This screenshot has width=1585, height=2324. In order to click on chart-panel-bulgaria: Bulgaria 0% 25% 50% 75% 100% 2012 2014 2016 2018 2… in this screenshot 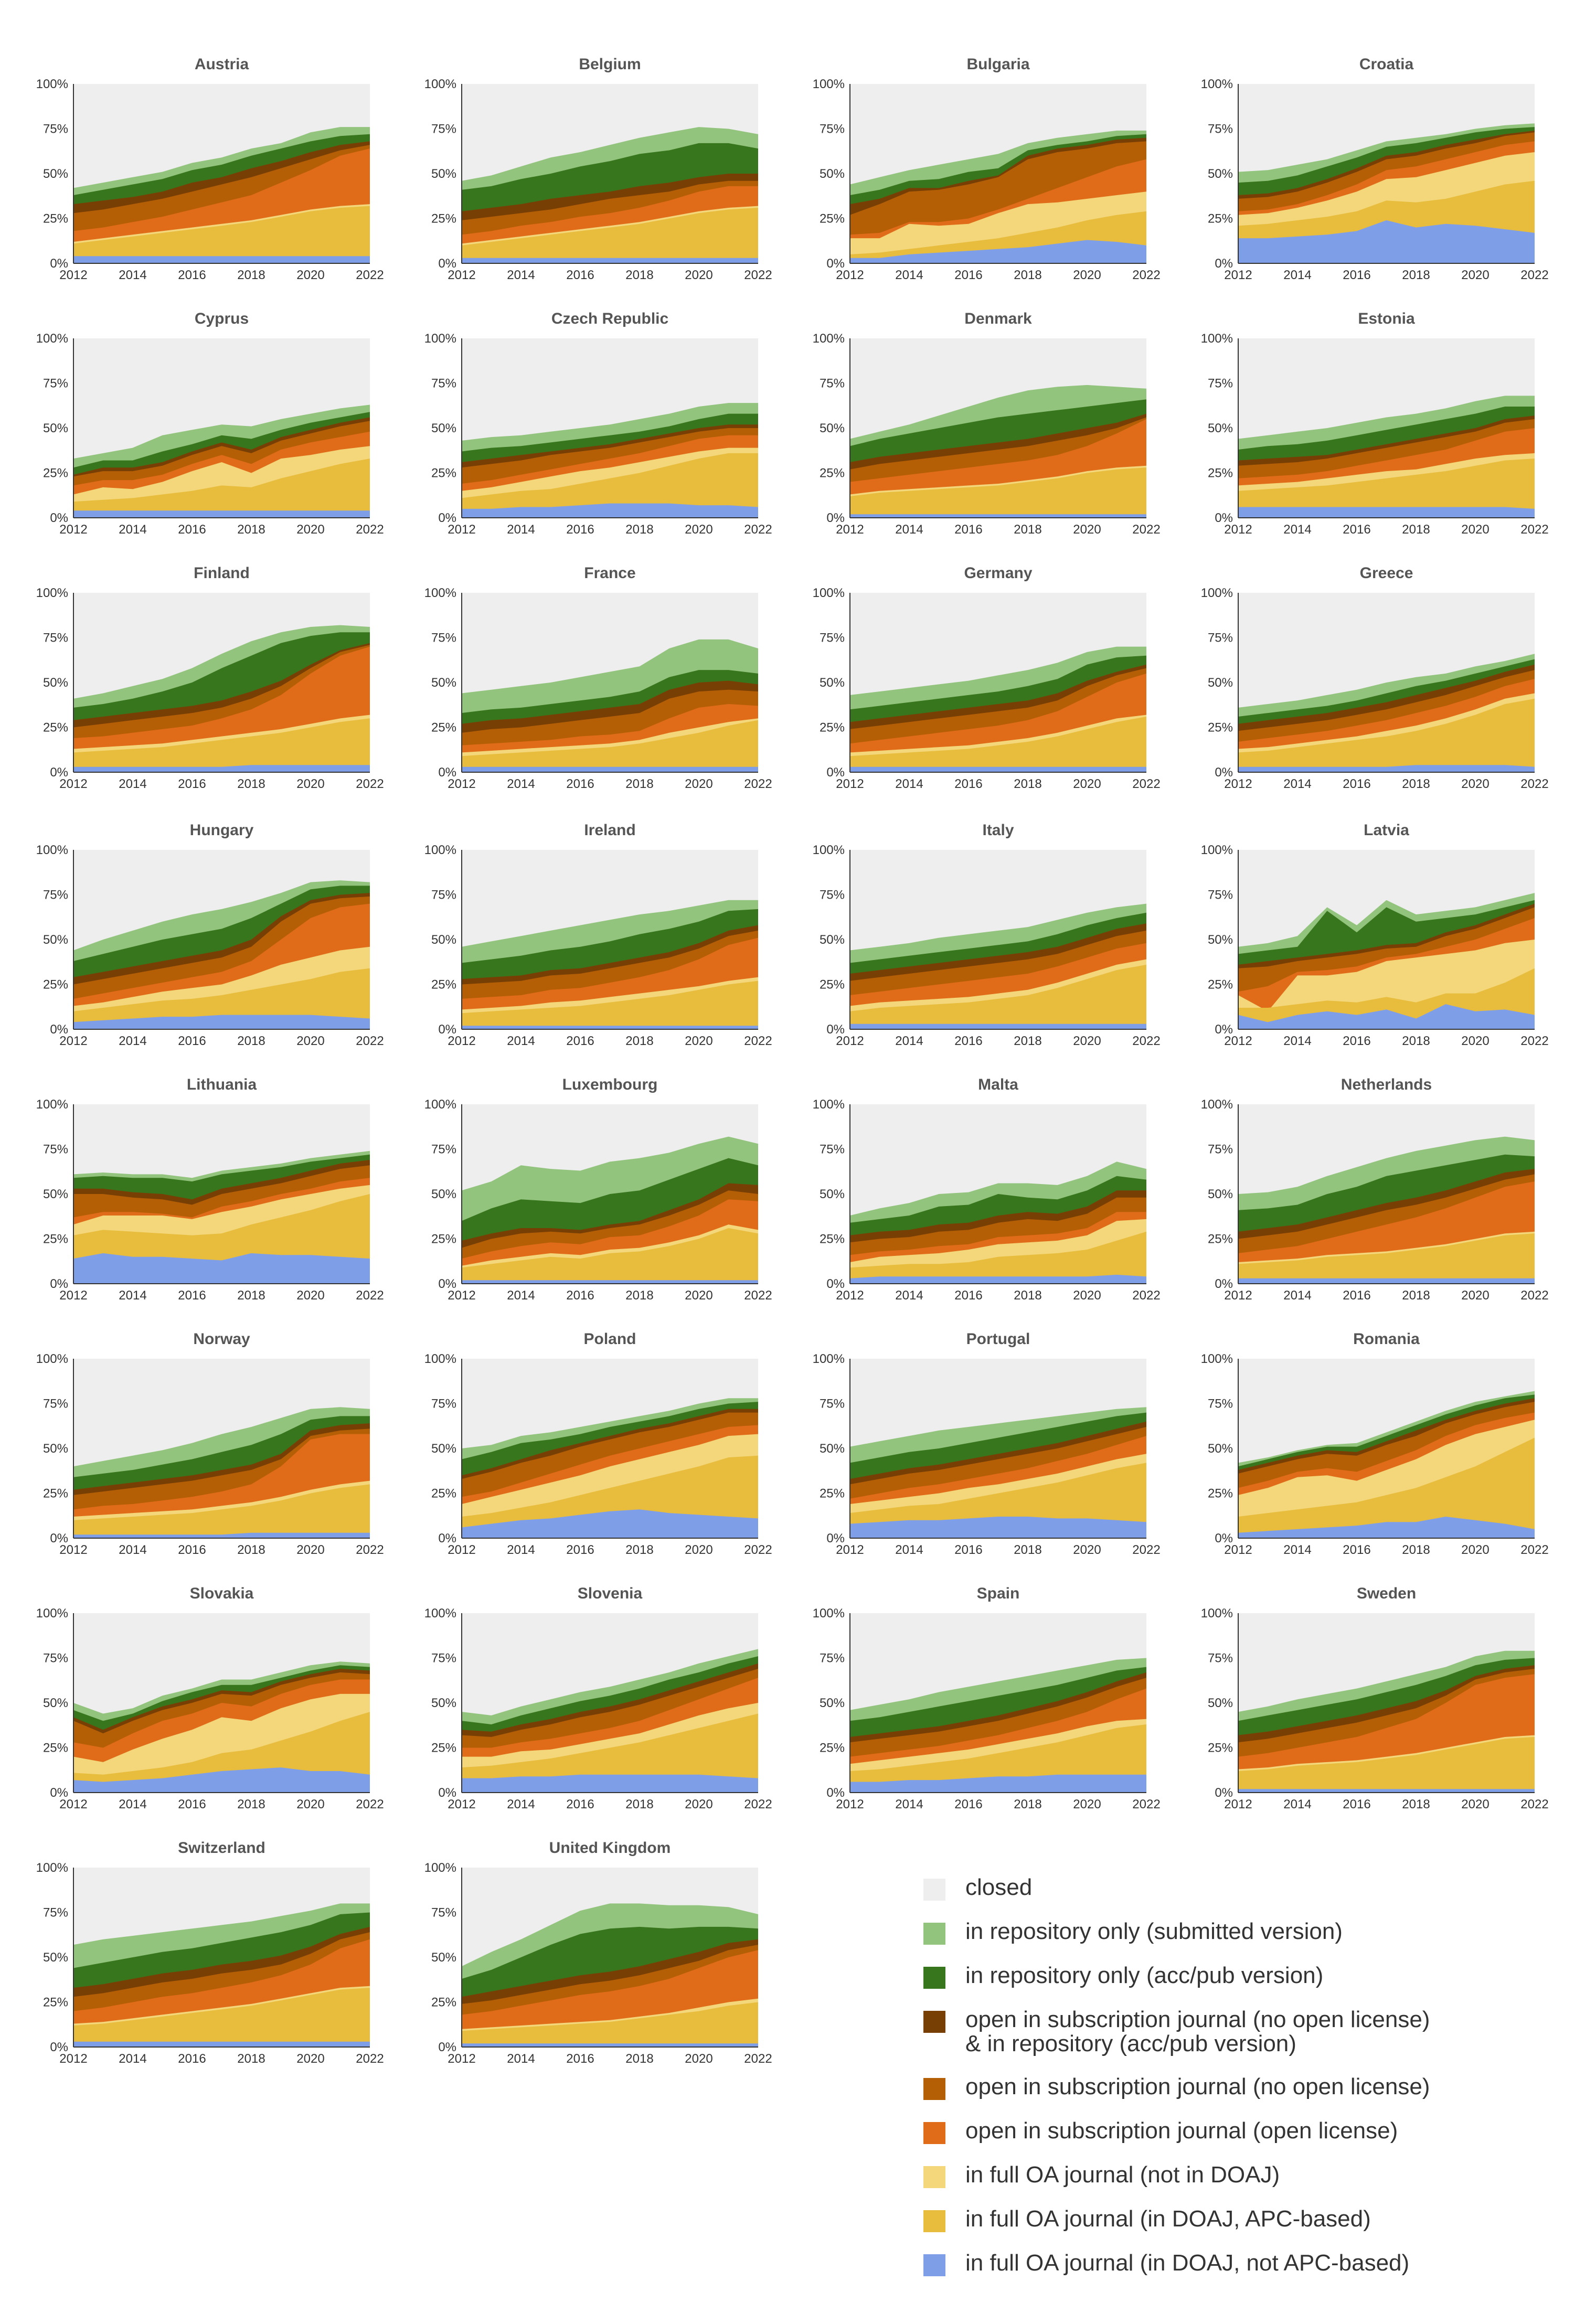, I will do `click(981, 166)`.